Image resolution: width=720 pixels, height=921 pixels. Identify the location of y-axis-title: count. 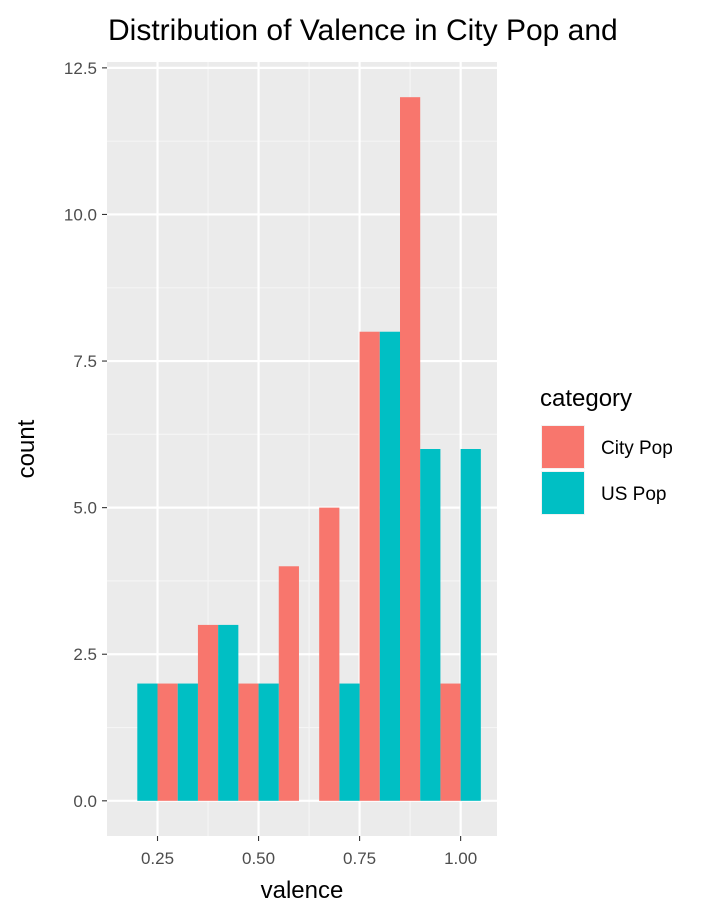
(26, 448).